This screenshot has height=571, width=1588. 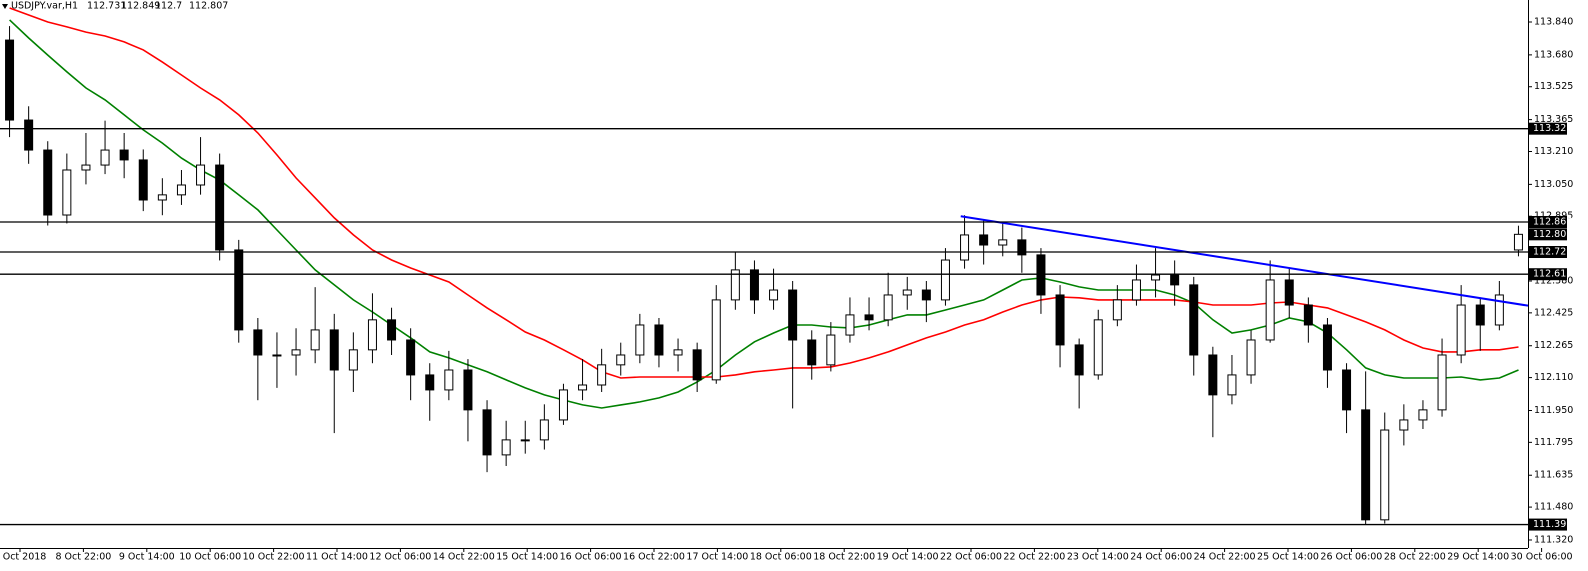 What do you see at coordinates (5, 6) in the screenshot?
I see `menu-arrow` at bounding box center [5, 6].